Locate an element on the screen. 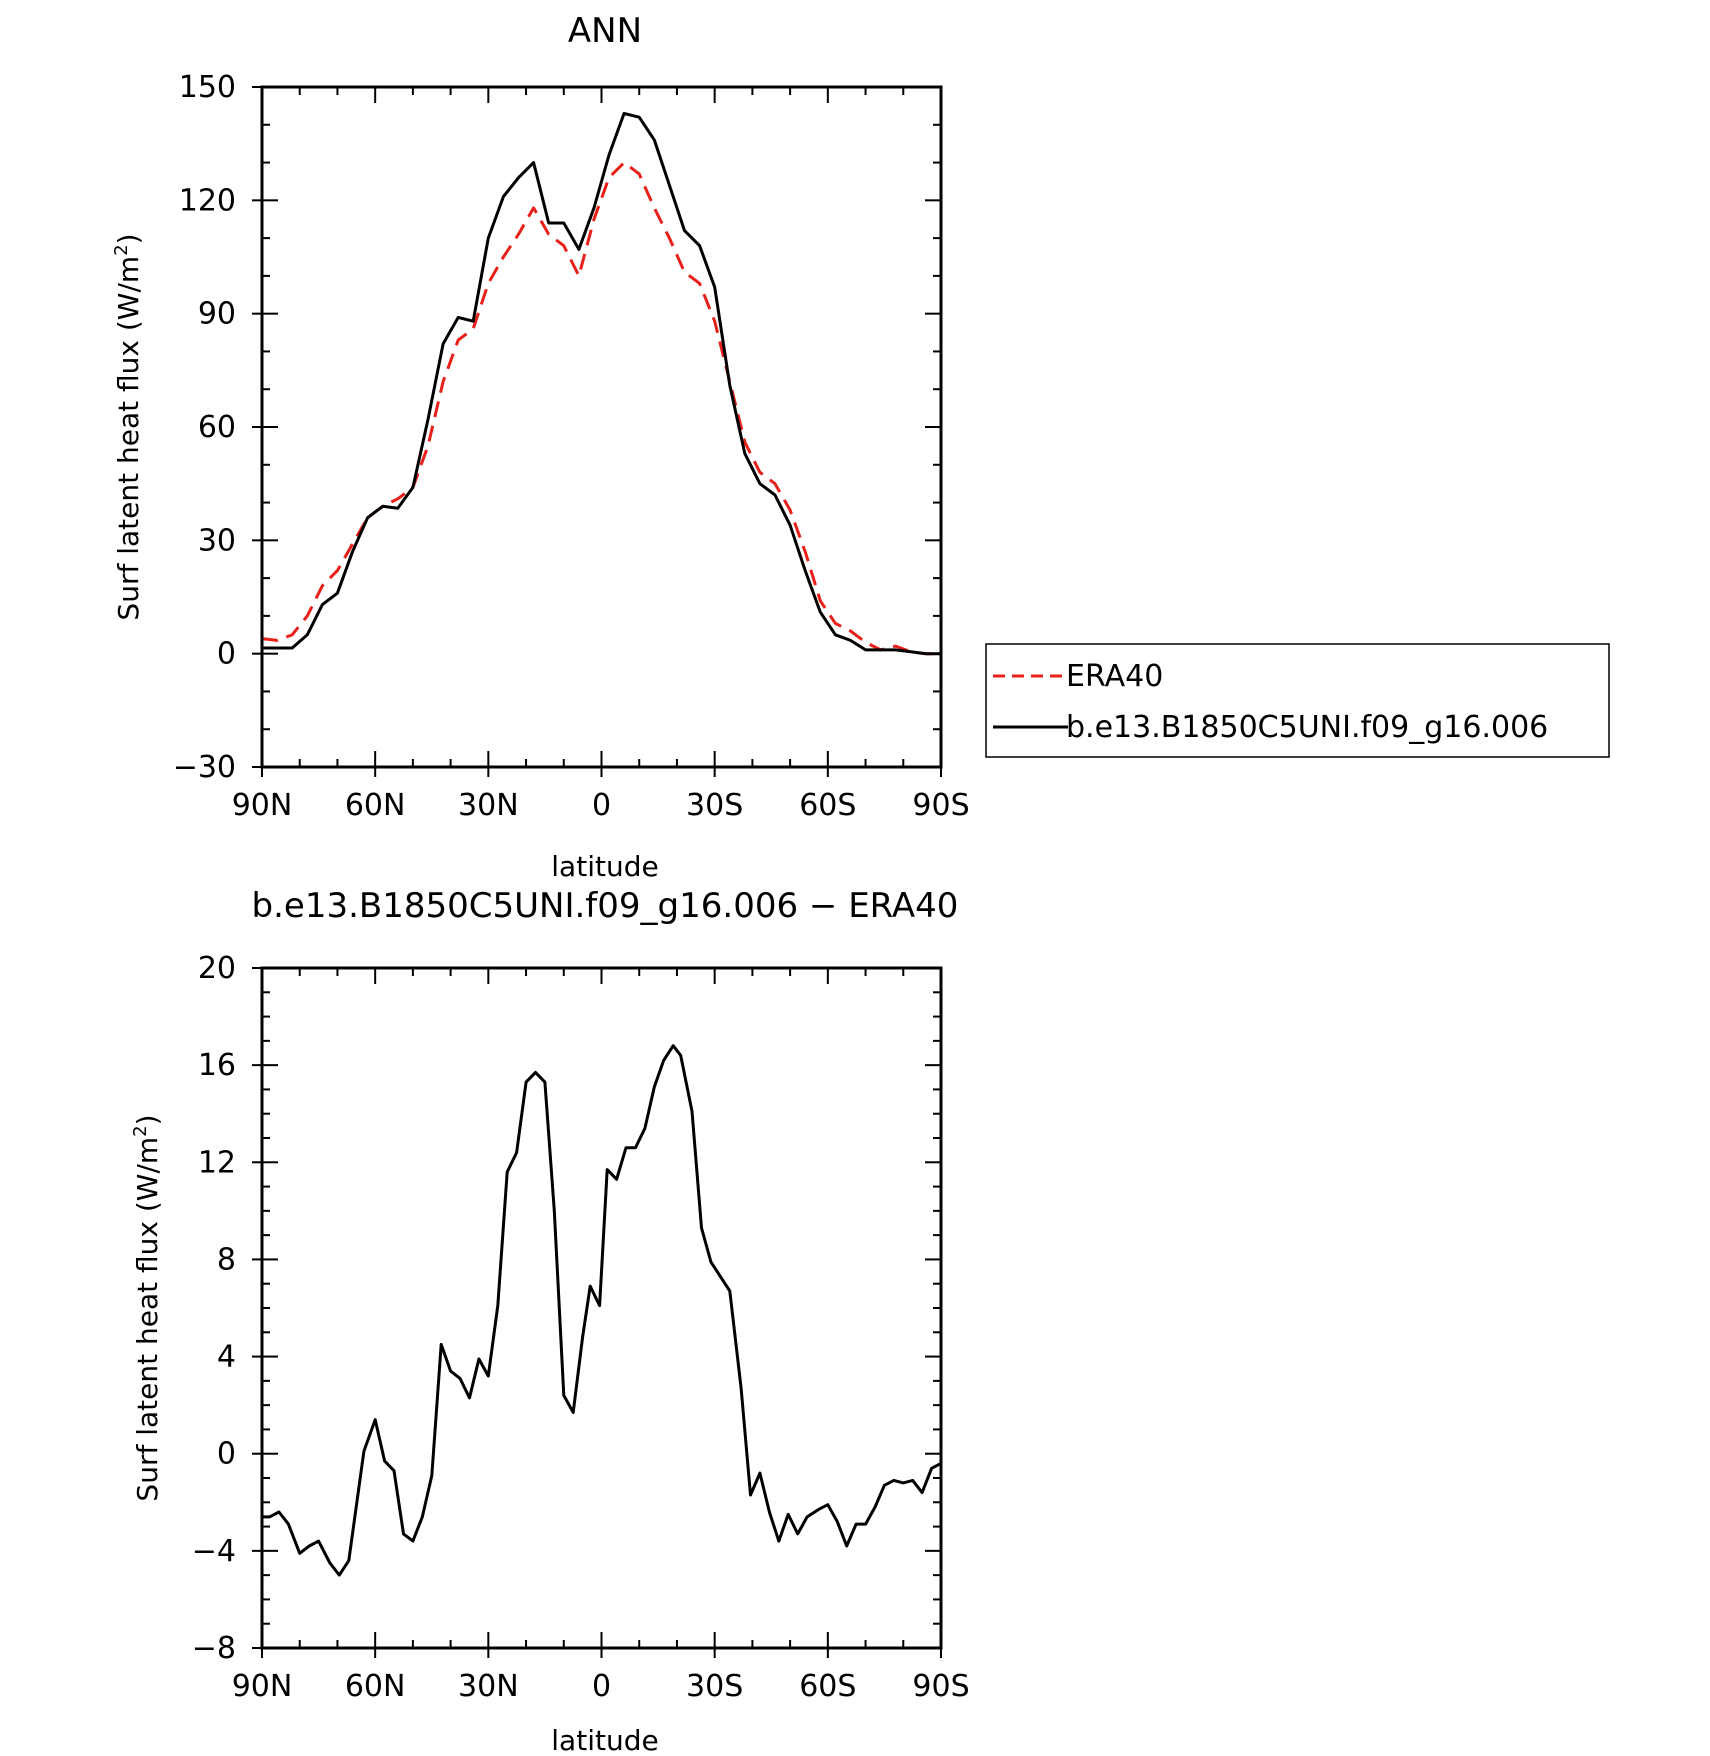 This screenshot has height=1756, width=1710. top-panel-title: ANN is located at coordinates (605, 31).